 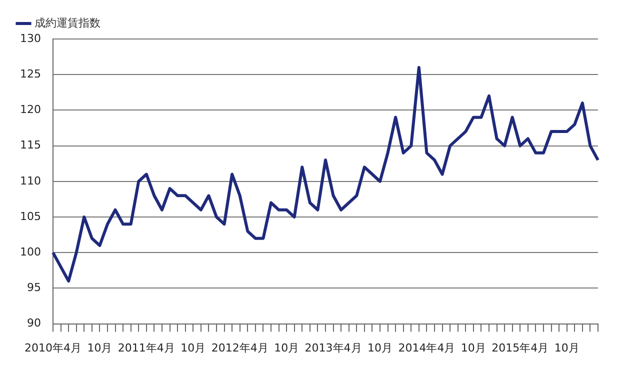 I want to click on y-tick-label: 105, so click(x=30, y=216).